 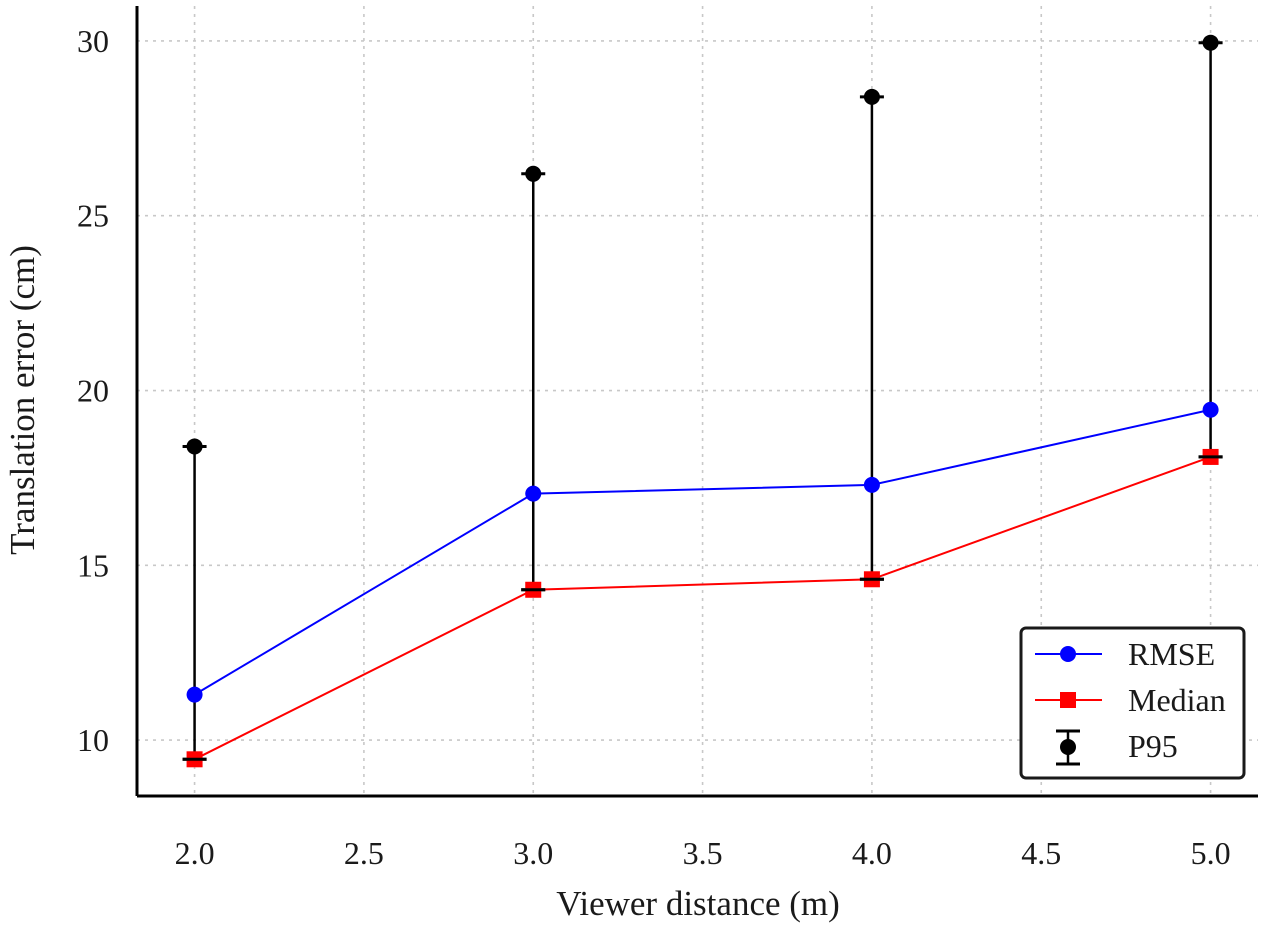 I want to click on x-tick-label: 4.5, so click(x=1041, y=853).